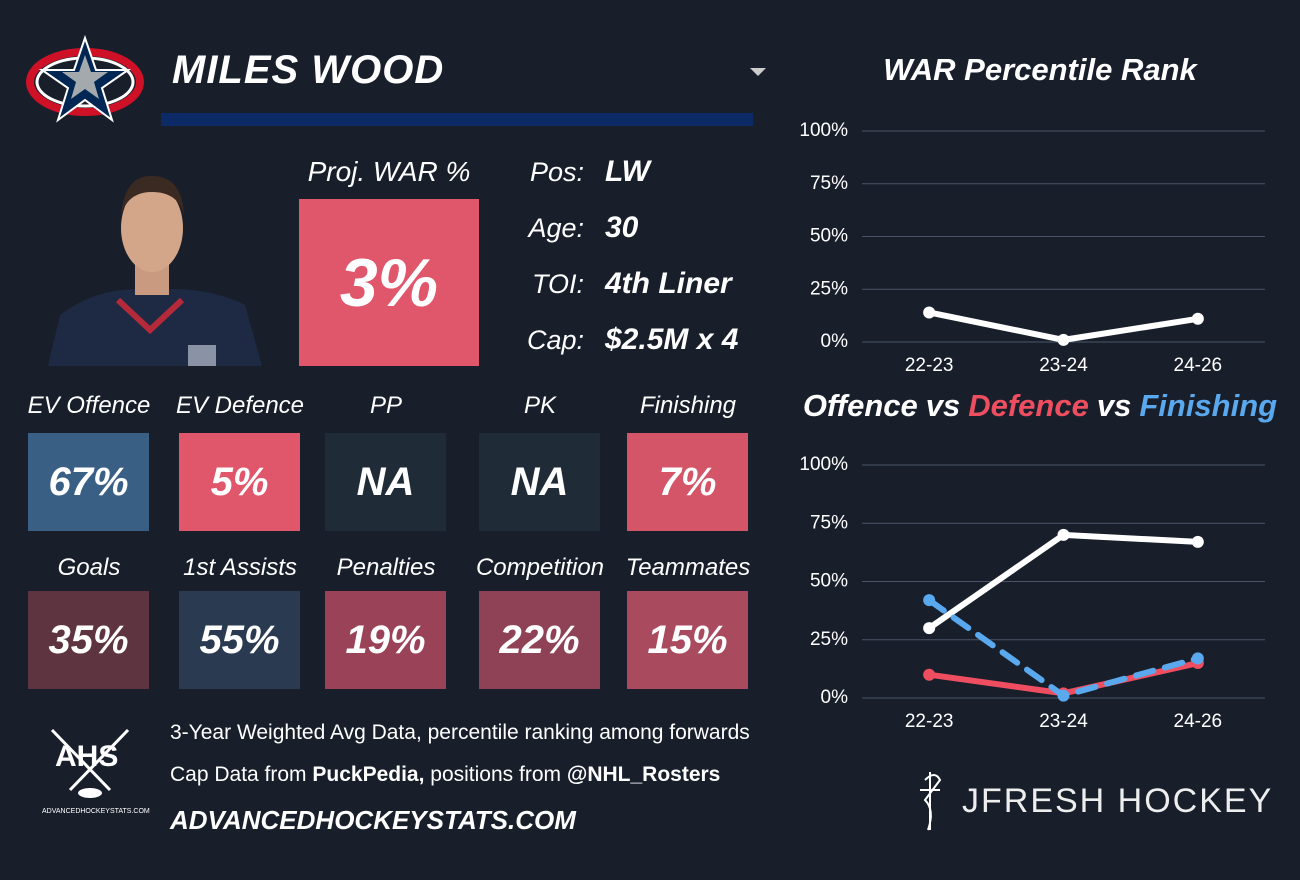  I want to click on tile-label: Competition, so click(540, 567).